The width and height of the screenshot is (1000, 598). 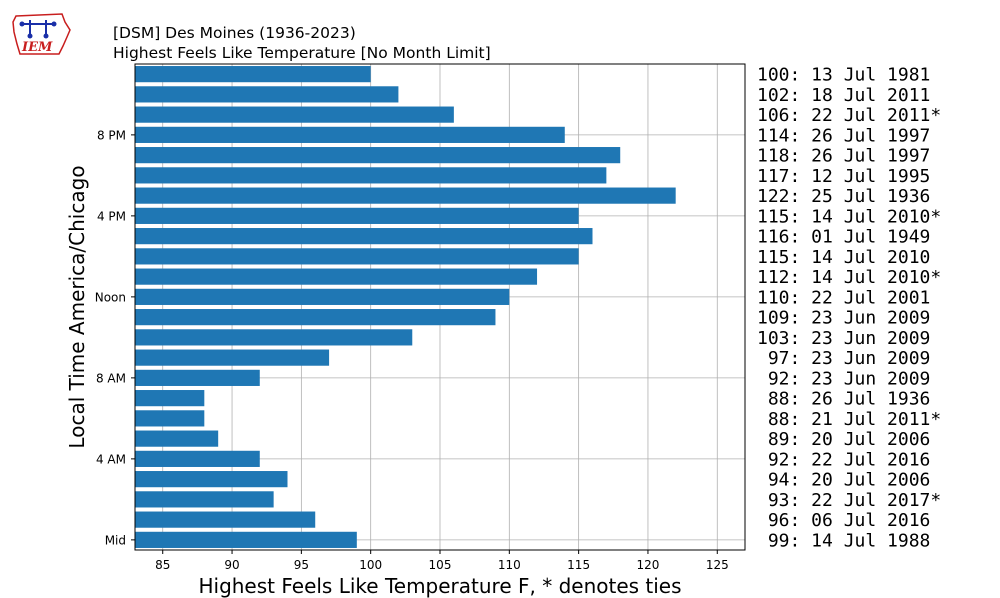 I want to click on bar-label: 114: 26 Jul 1997, so click(x=843, y=135).